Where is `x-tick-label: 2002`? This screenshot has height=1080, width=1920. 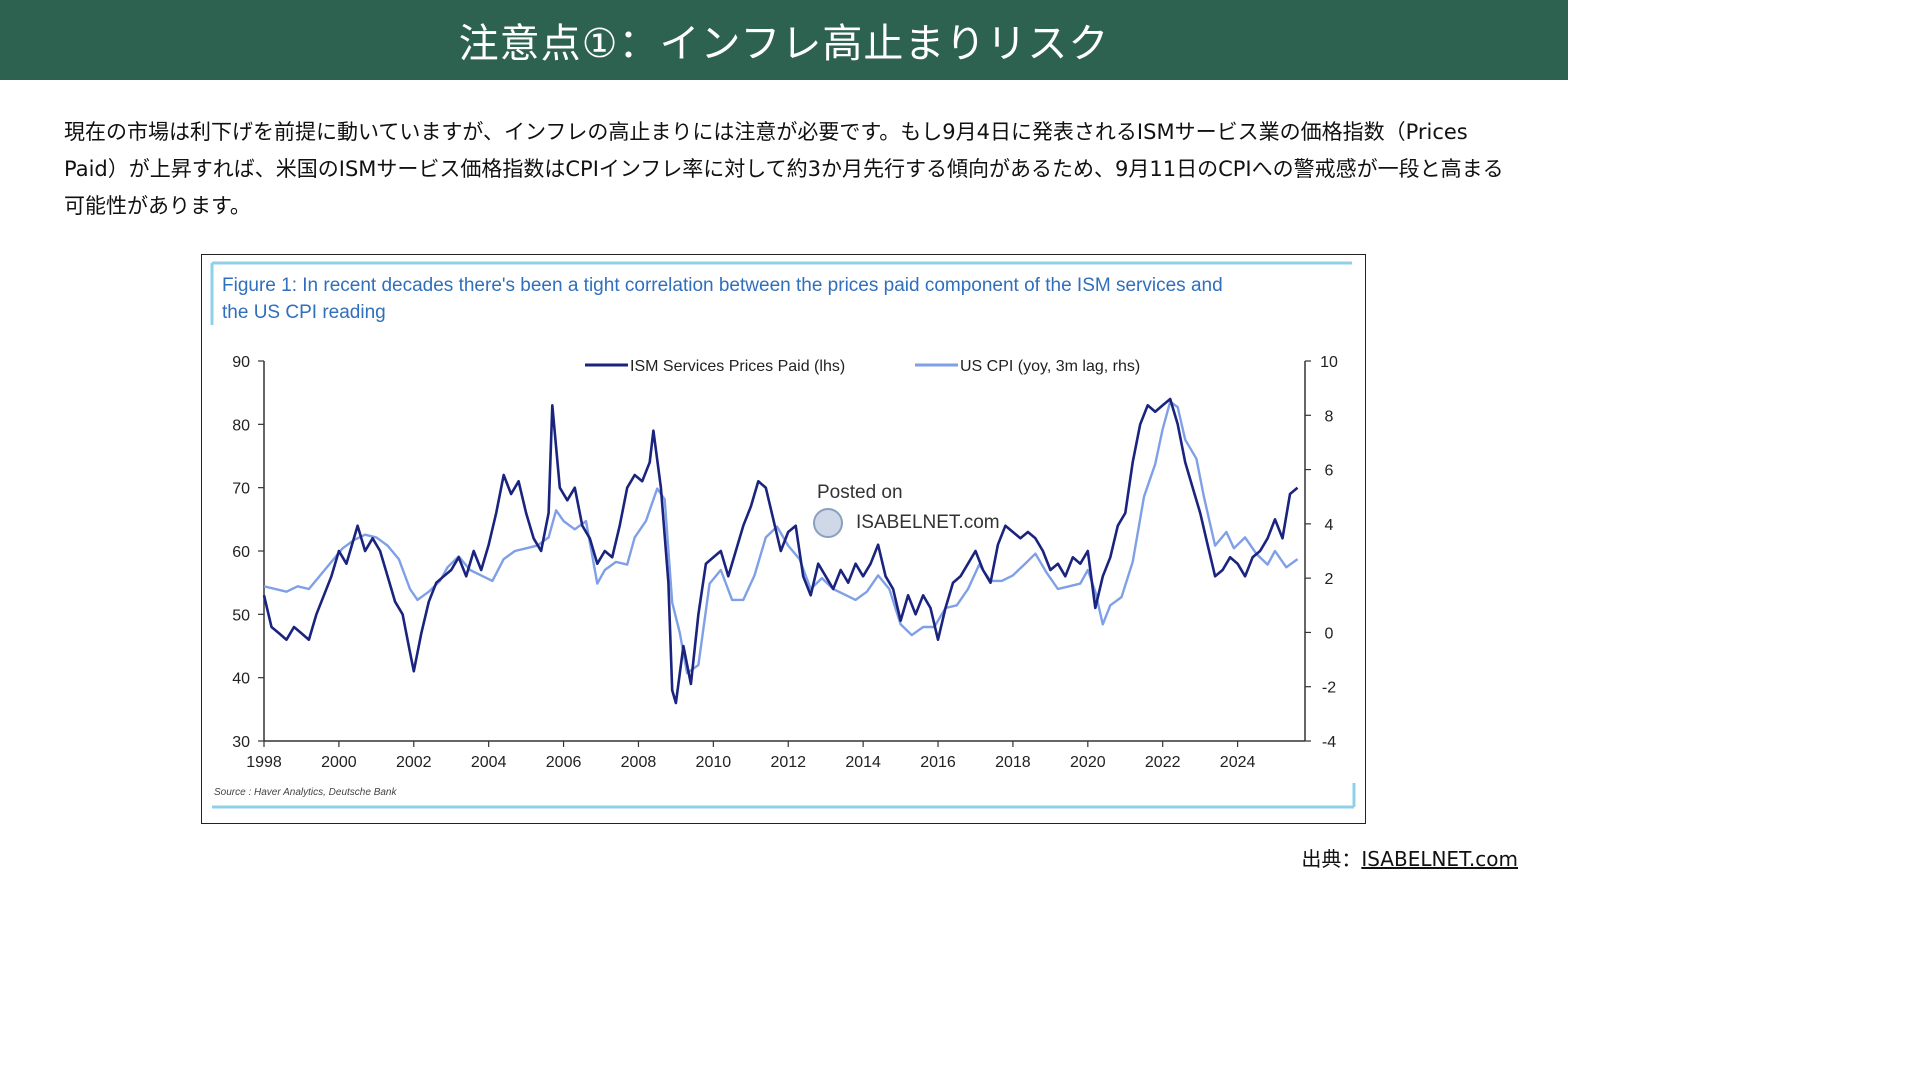
x-tick-label: 2002 is located at coordinates (414, 762).